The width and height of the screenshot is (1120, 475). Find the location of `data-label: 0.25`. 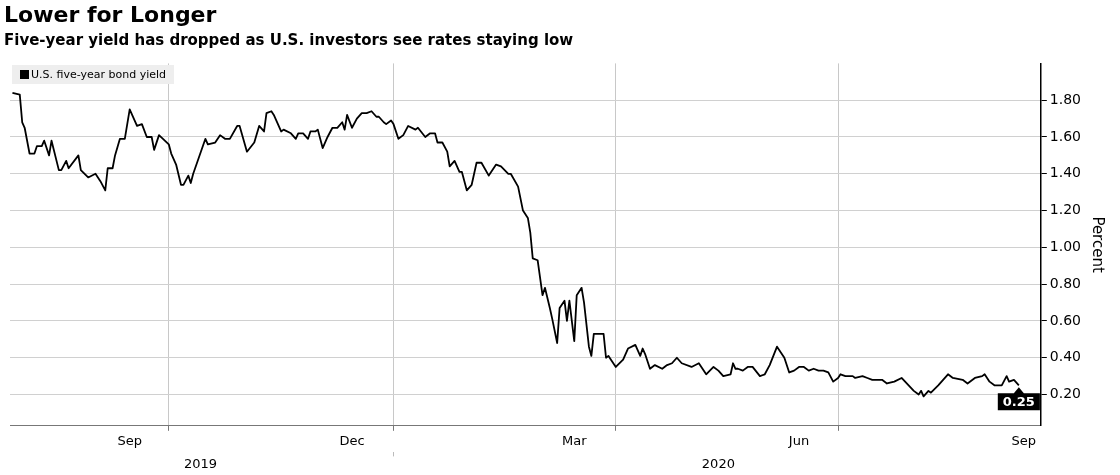

data-label: 0.25 is located at coordinates (1018, 401).